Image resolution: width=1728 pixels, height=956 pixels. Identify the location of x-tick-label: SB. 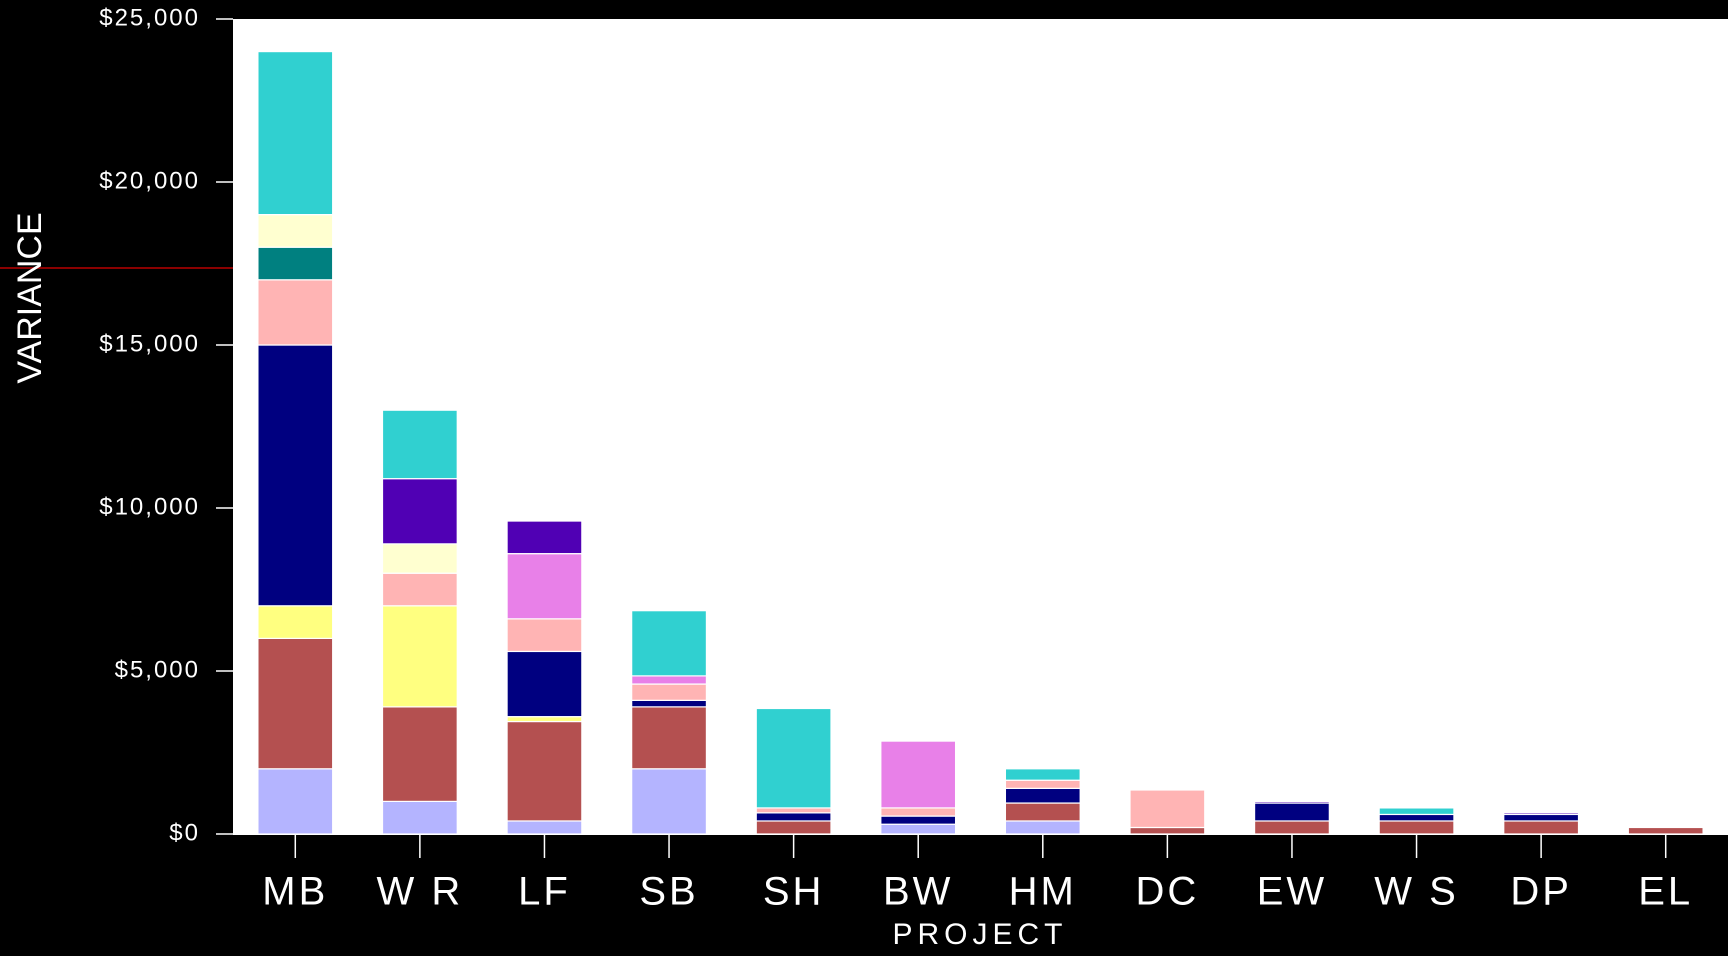
(668, 892).